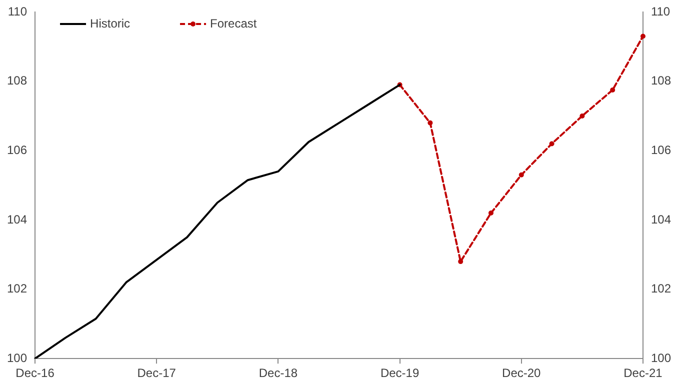 The width and height of the screenshot is (680, 388). I want to click on y2-tick-label: 104, so click(661, 219).